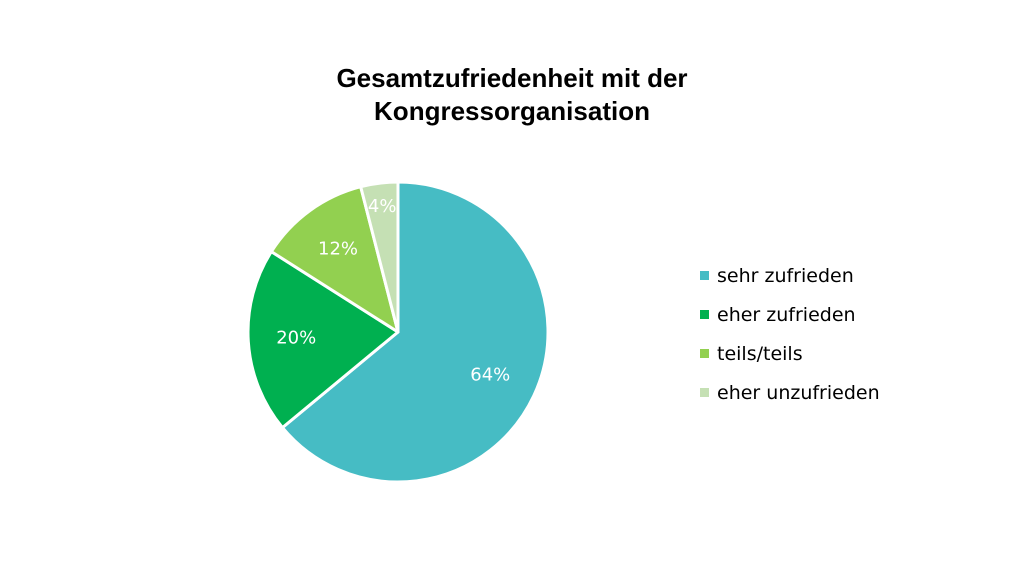 The width and height of the screenshot is (1024, 580). I want to click on slice-label-eher-zufrieden: 20%, so click(296, 337).